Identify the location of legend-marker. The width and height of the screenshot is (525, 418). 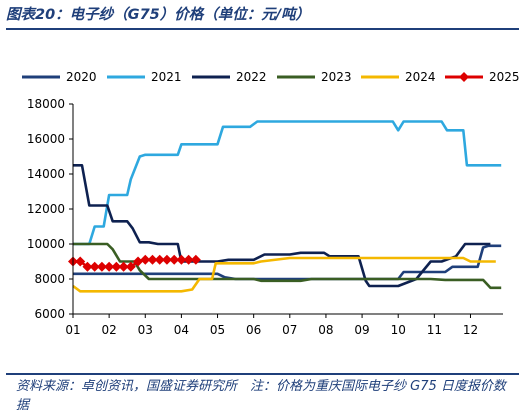
(464, 77).